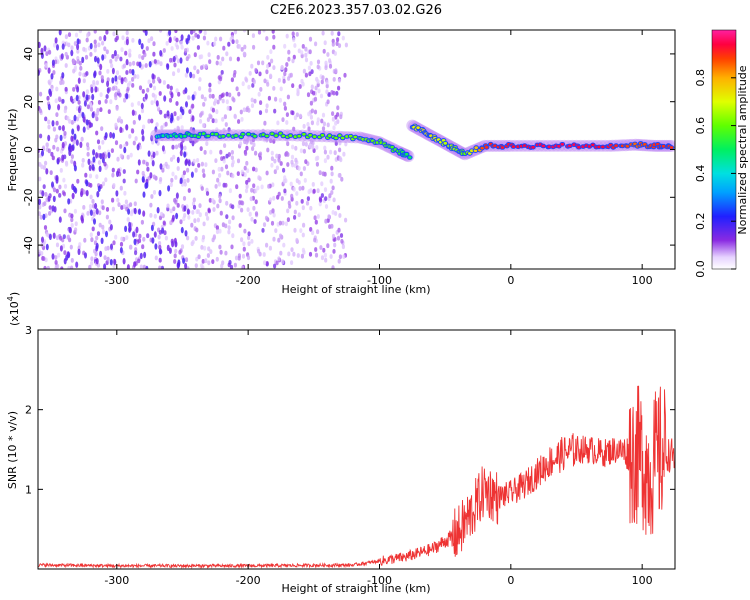 Image resolution: width=750 pixels, height=600 pixels. I want to click on snr-xtick-label: -100, so click(379, 580).